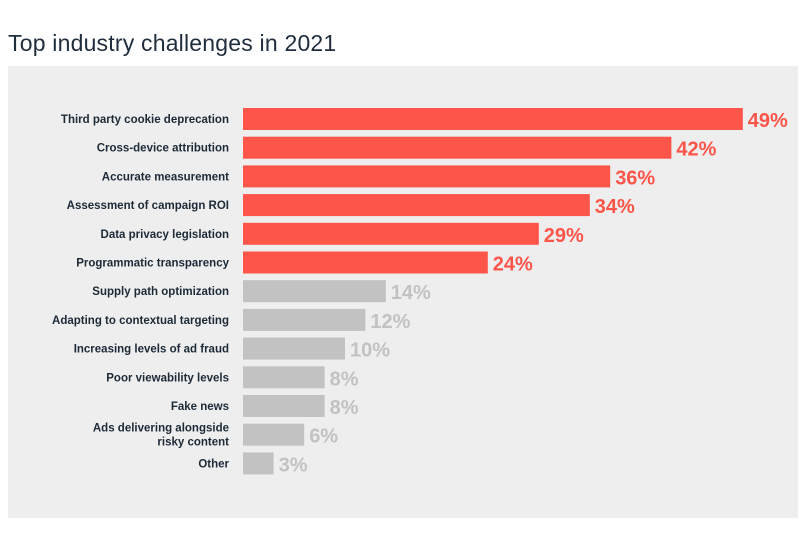 The width and height of the screenshot is (800, 534). Describe the element at coordinates (564, 236) in the screenshot. I see `value-label: 29%` at that location.